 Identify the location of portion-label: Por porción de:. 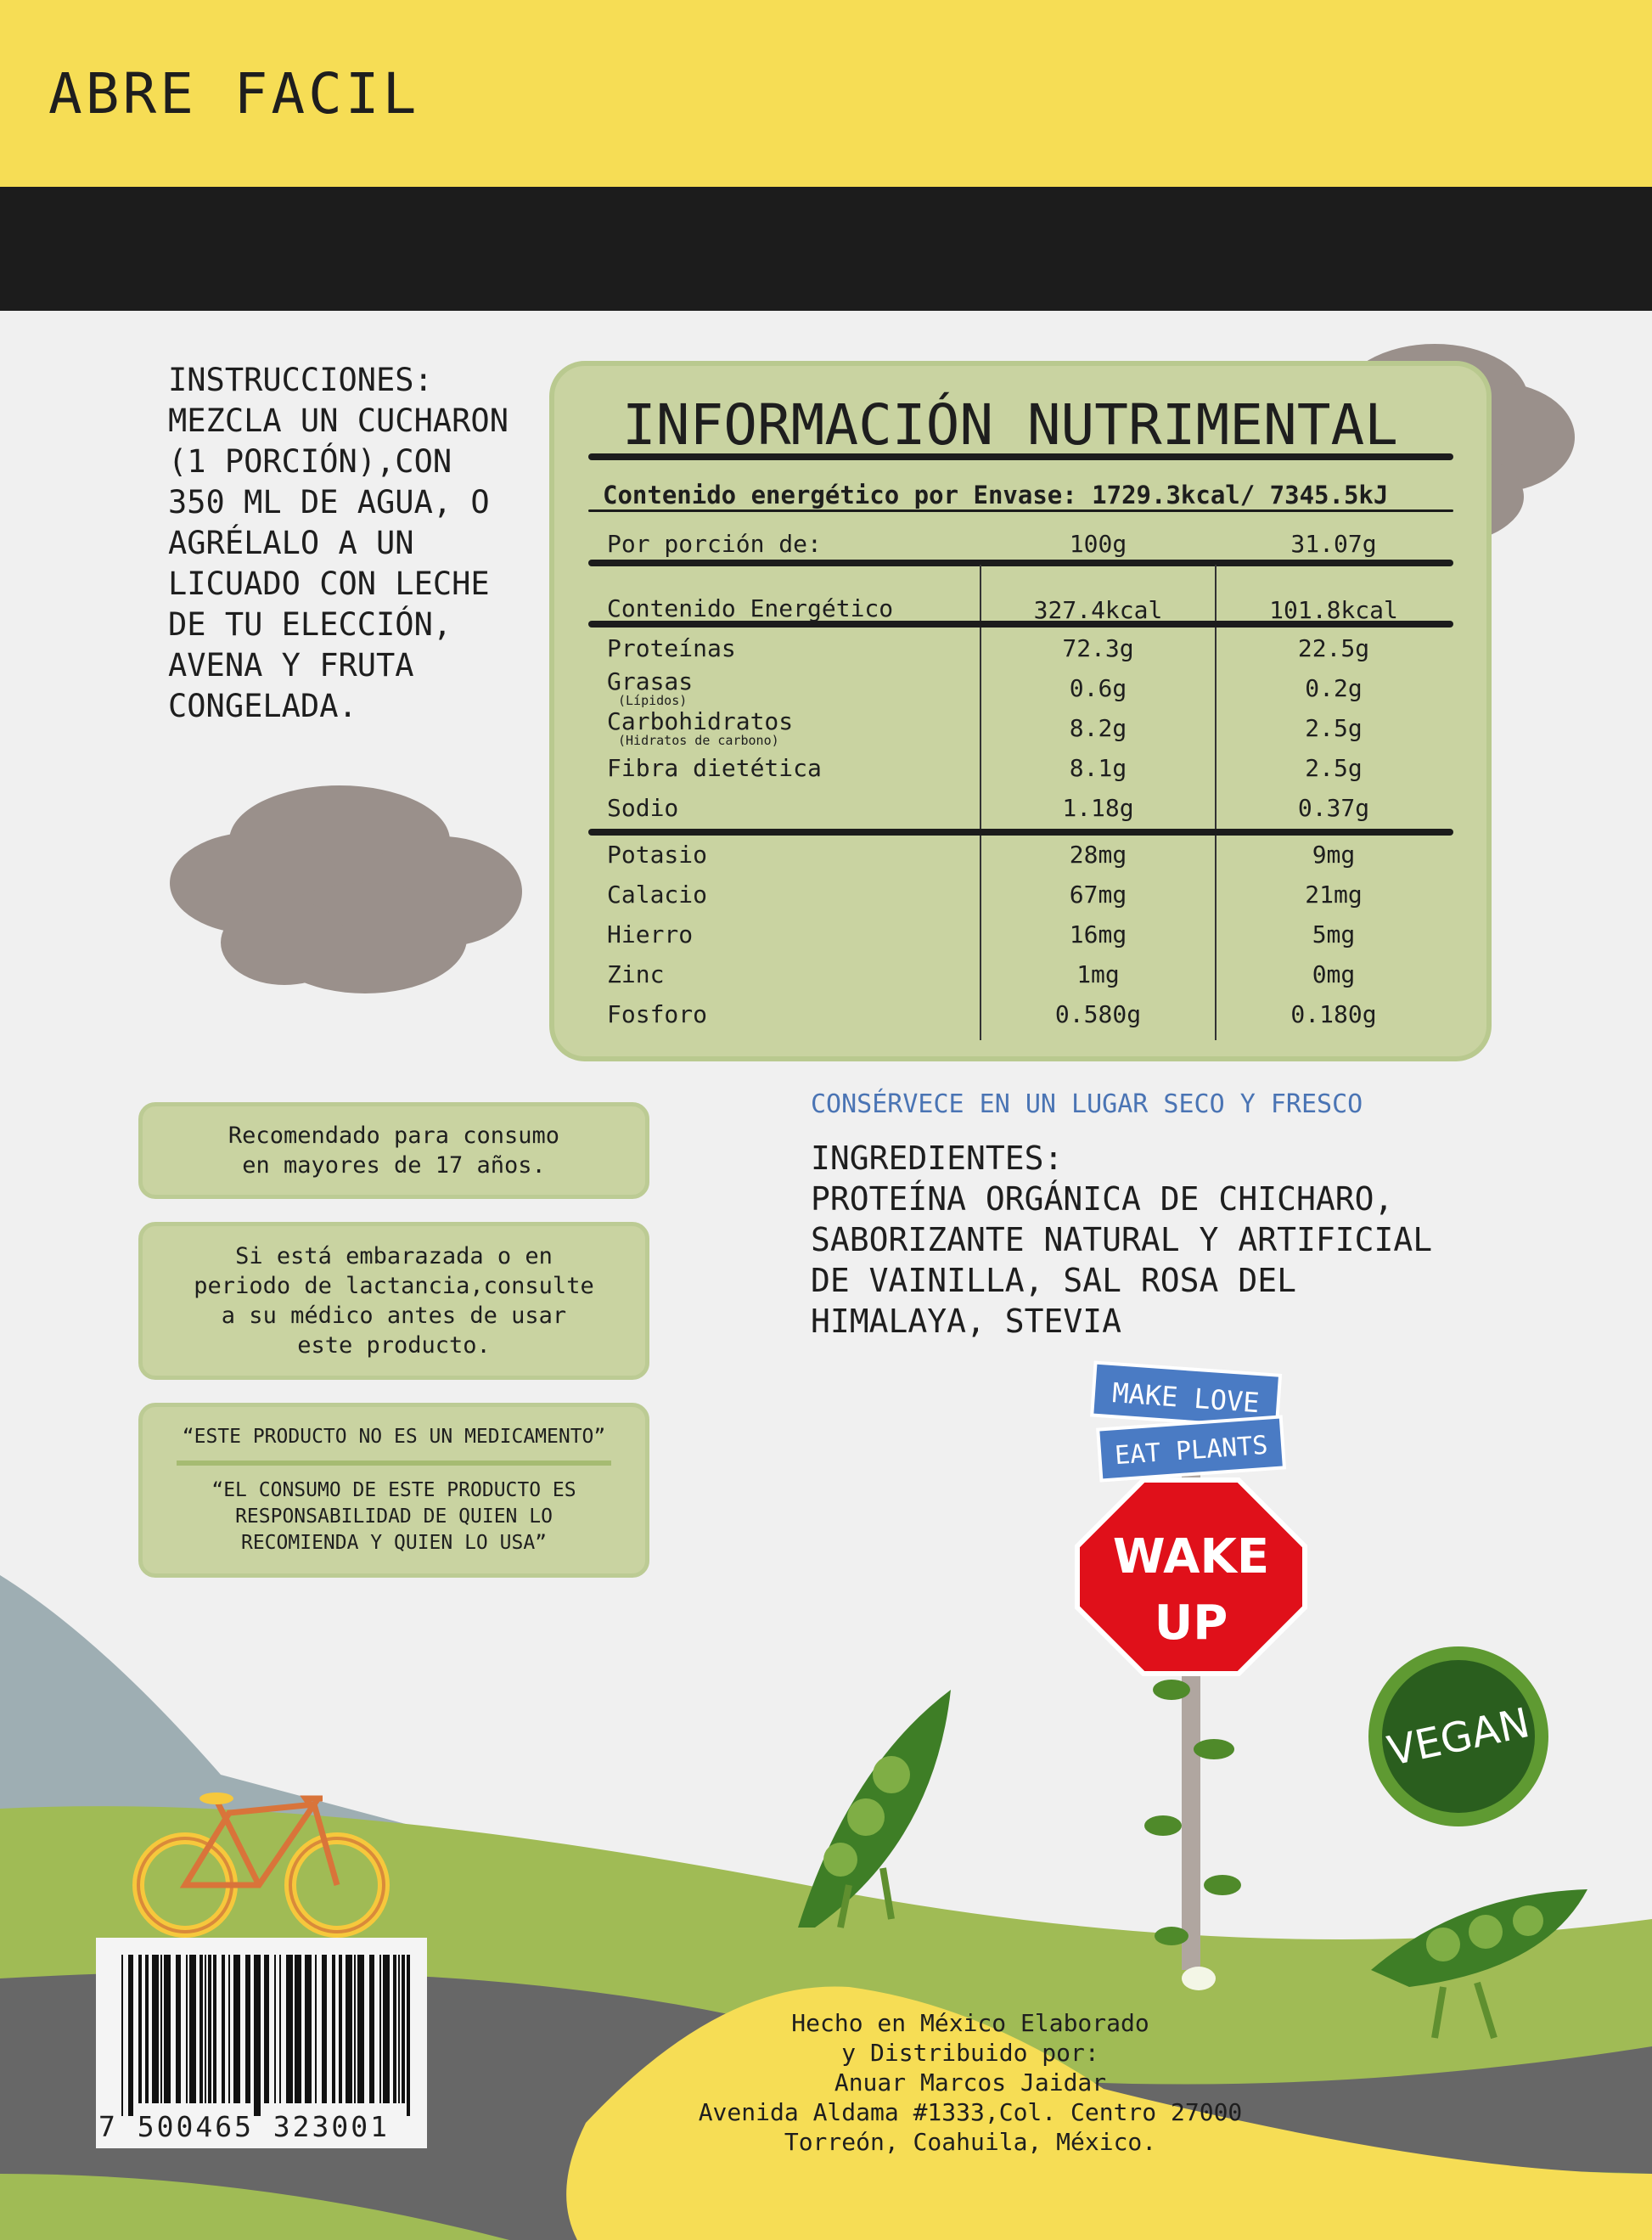
(714, 544).